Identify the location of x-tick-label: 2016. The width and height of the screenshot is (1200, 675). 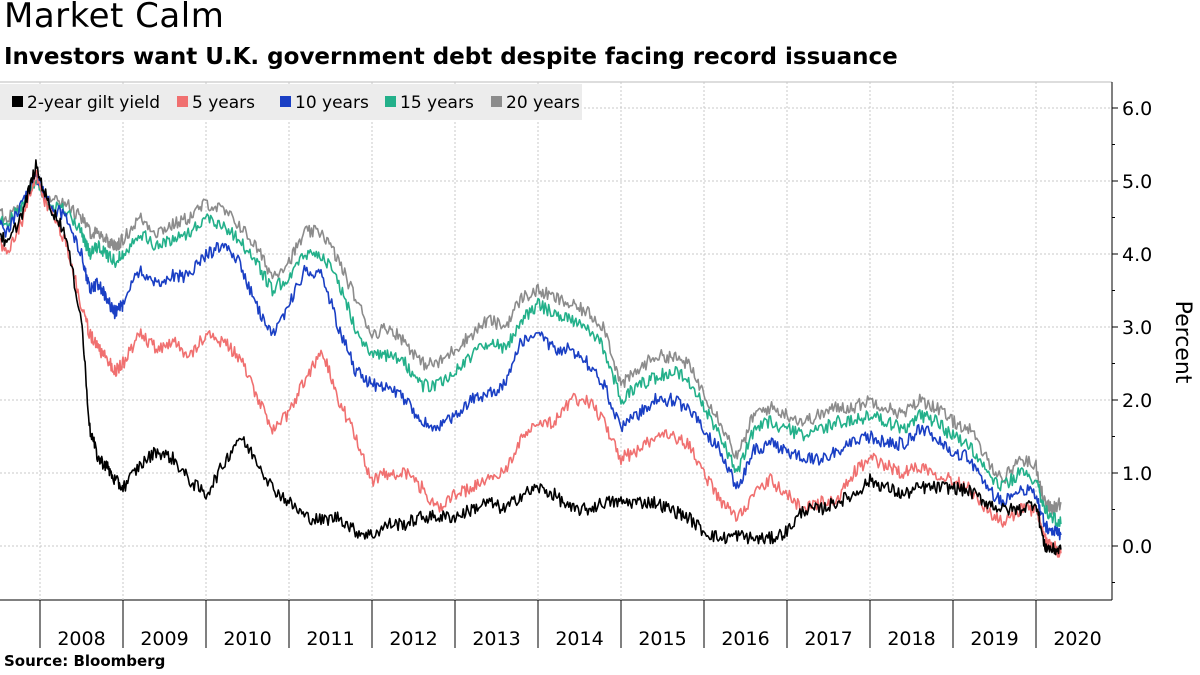
(745, 639).